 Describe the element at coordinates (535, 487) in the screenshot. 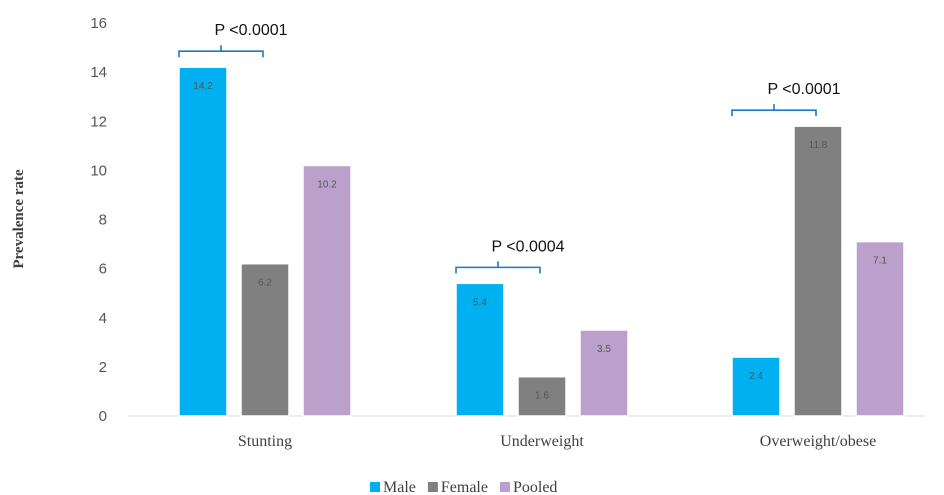

I see `legend-label-pooled: Pooled` at that location.